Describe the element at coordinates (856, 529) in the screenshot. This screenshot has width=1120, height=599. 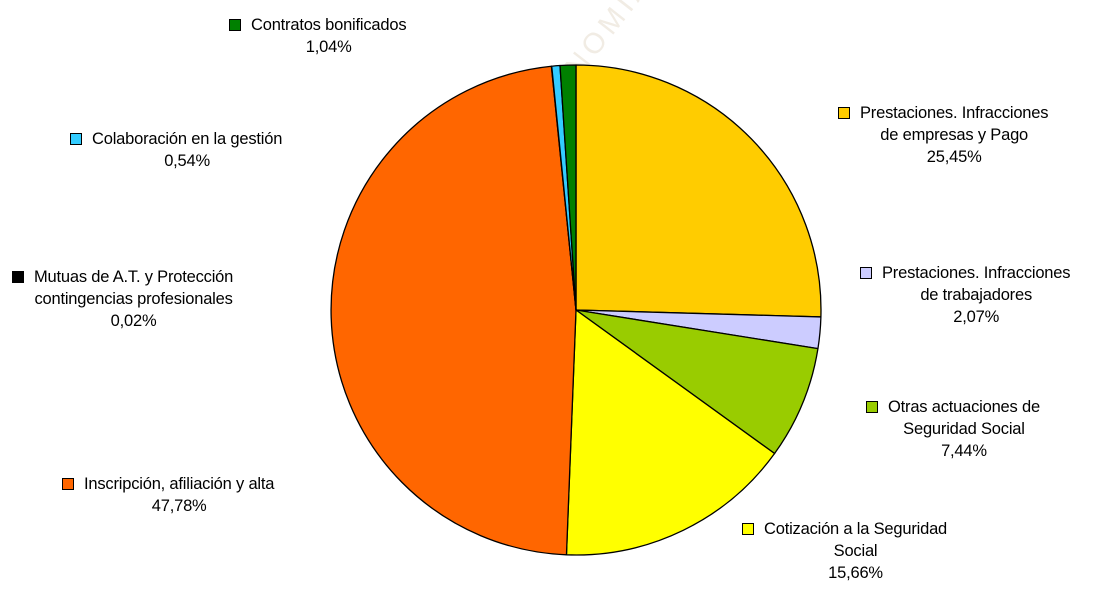
I see `slice-label-text: Cotización a la Seguridad` at that location.